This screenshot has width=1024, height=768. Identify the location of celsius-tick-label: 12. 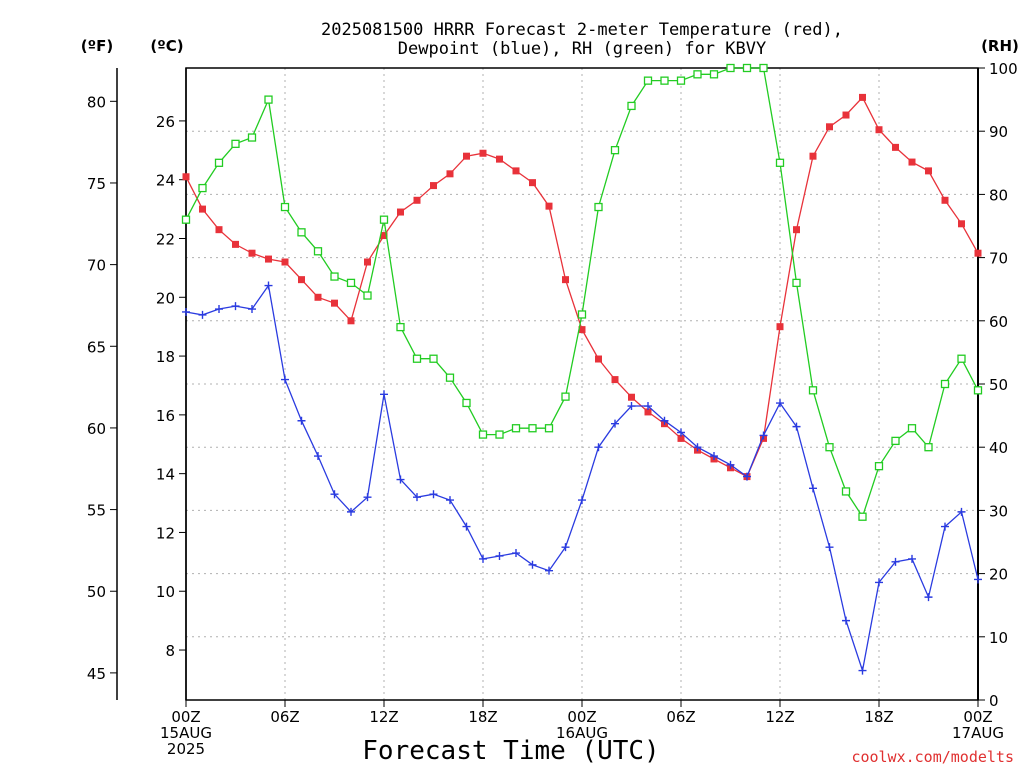
(165, 533).